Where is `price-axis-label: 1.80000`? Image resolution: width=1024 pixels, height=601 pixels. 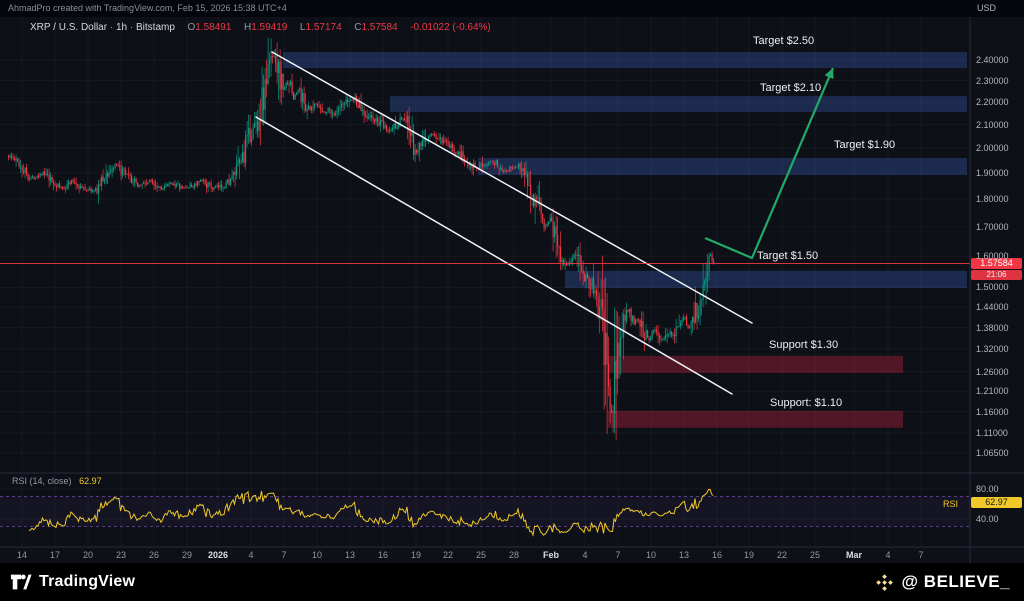
price-axis-label: 1.80000 is located at coordinates (992, 199).